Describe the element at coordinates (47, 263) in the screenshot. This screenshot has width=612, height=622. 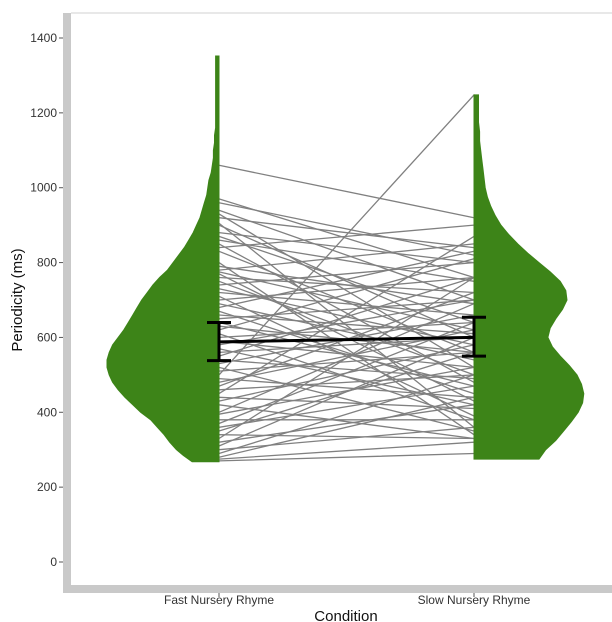
I see `y-tick-label: 800` at that location.